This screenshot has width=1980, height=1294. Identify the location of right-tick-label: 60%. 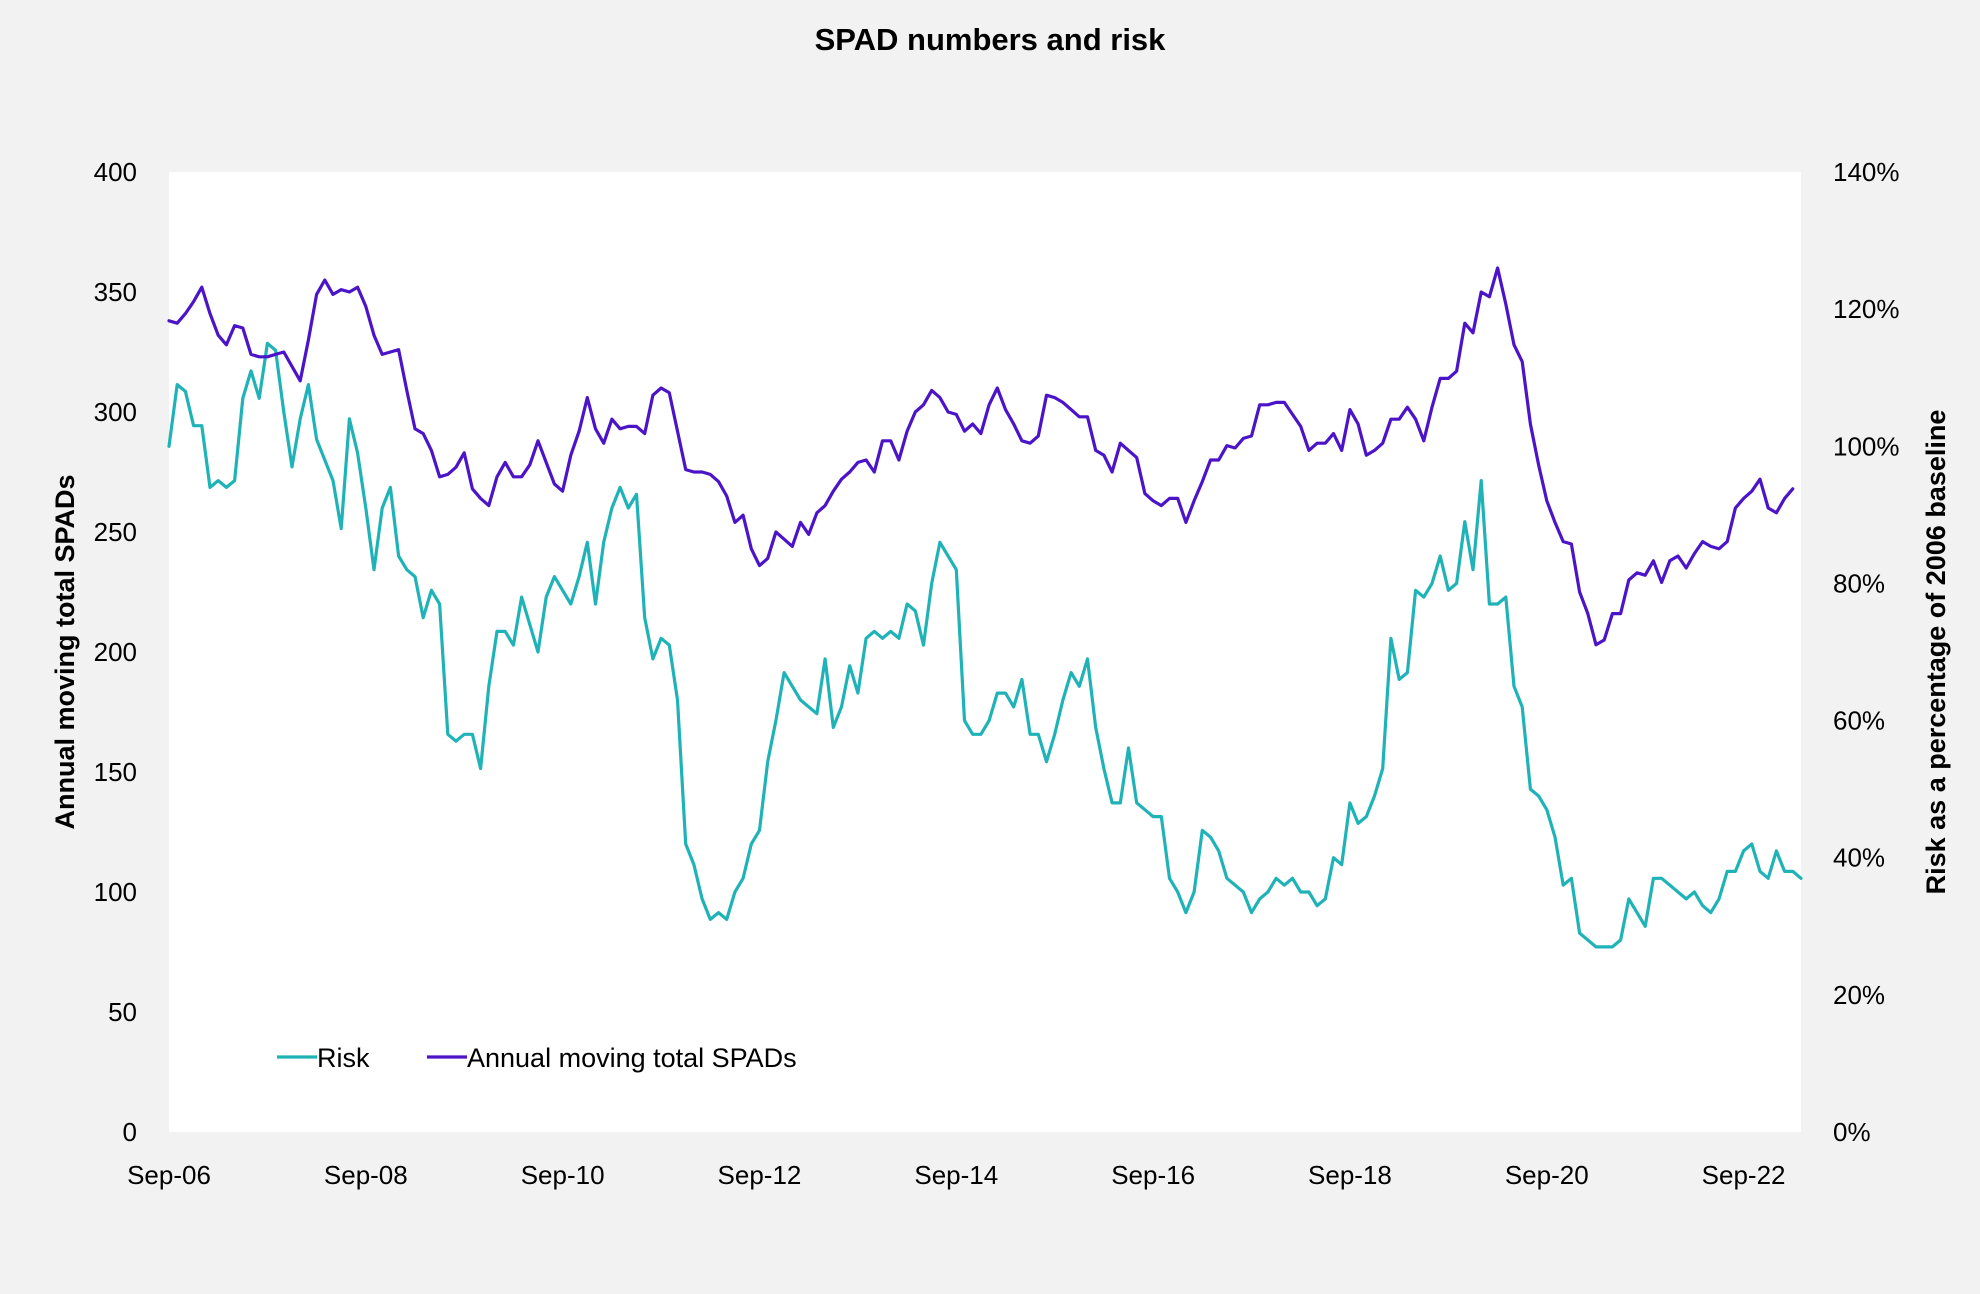
(1859, 721).